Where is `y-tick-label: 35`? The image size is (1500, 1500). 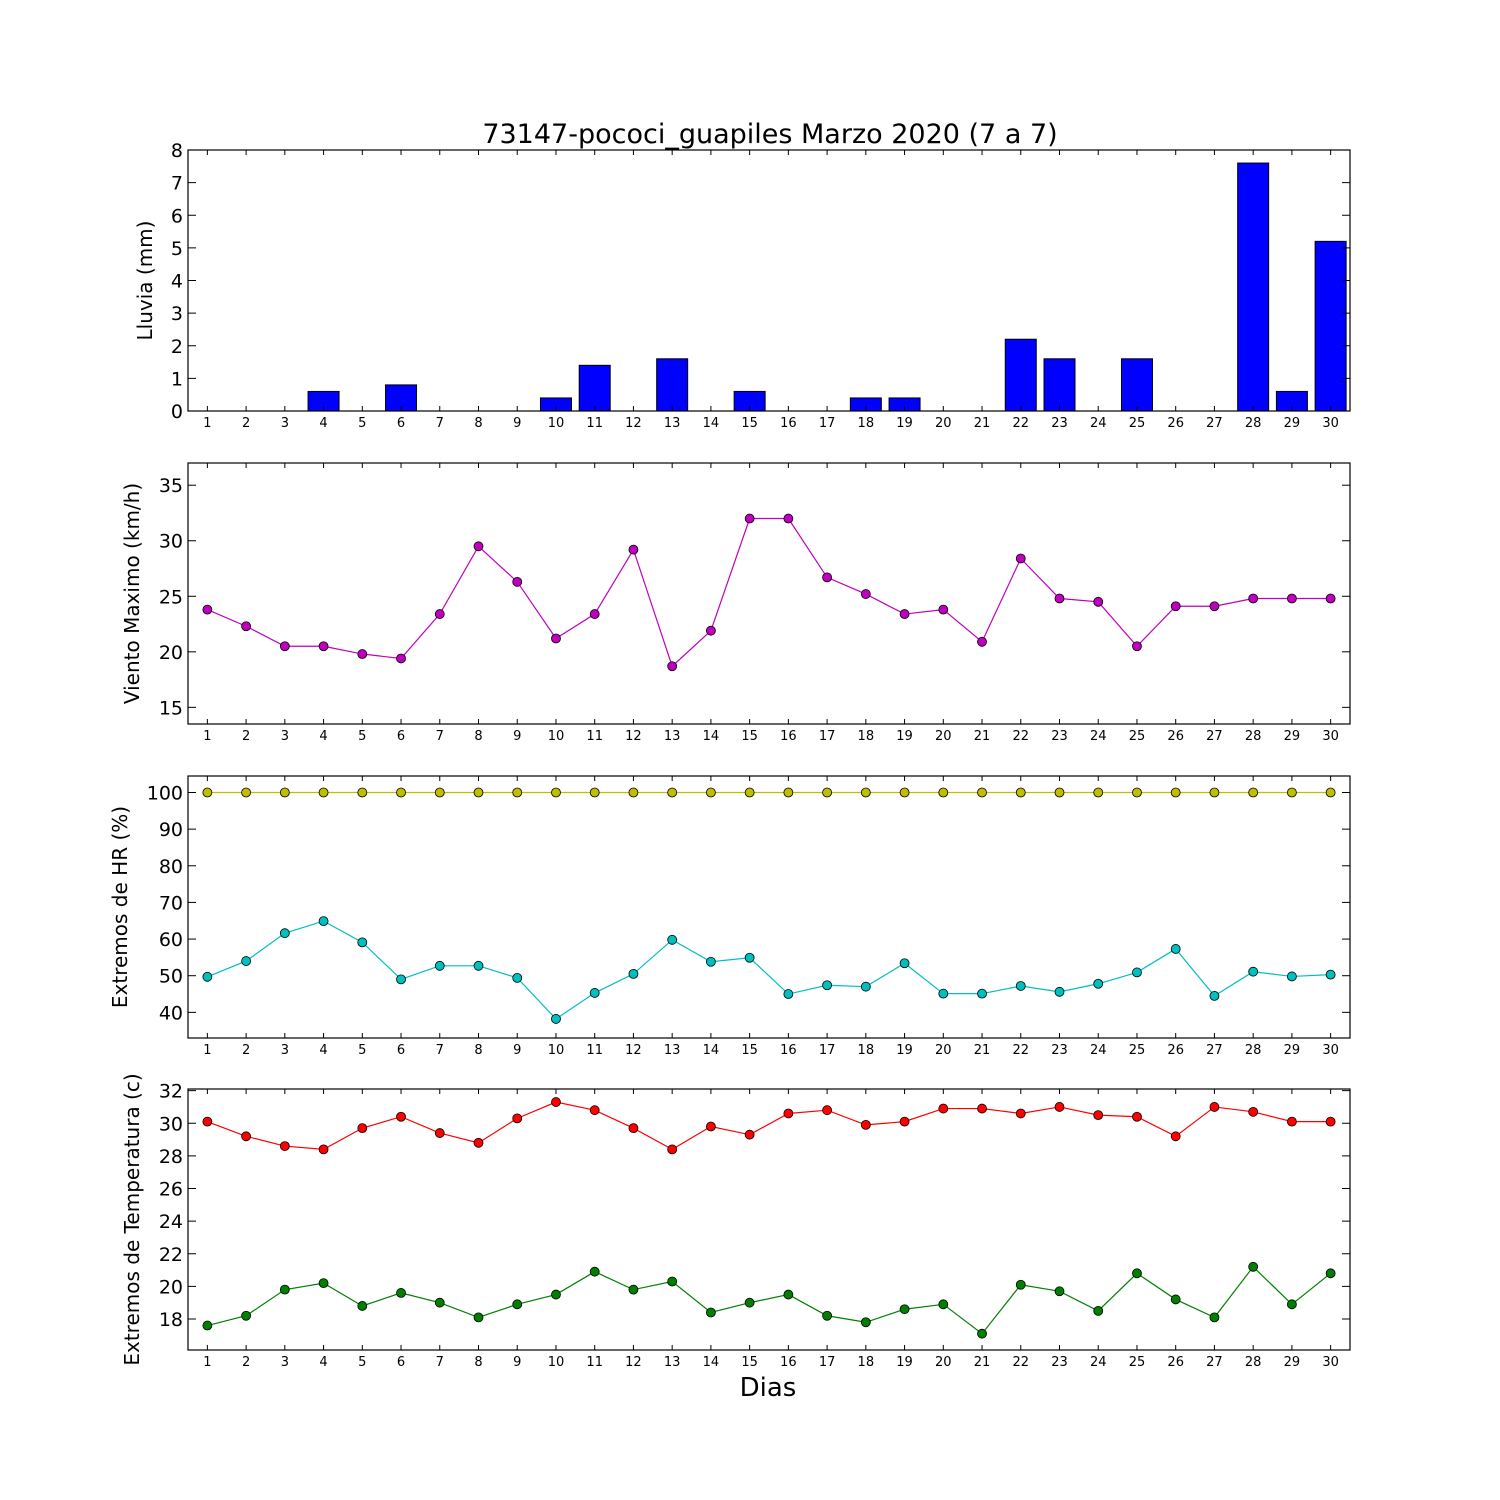 y-tick-label: 35 is located at coordinates (171, 486).